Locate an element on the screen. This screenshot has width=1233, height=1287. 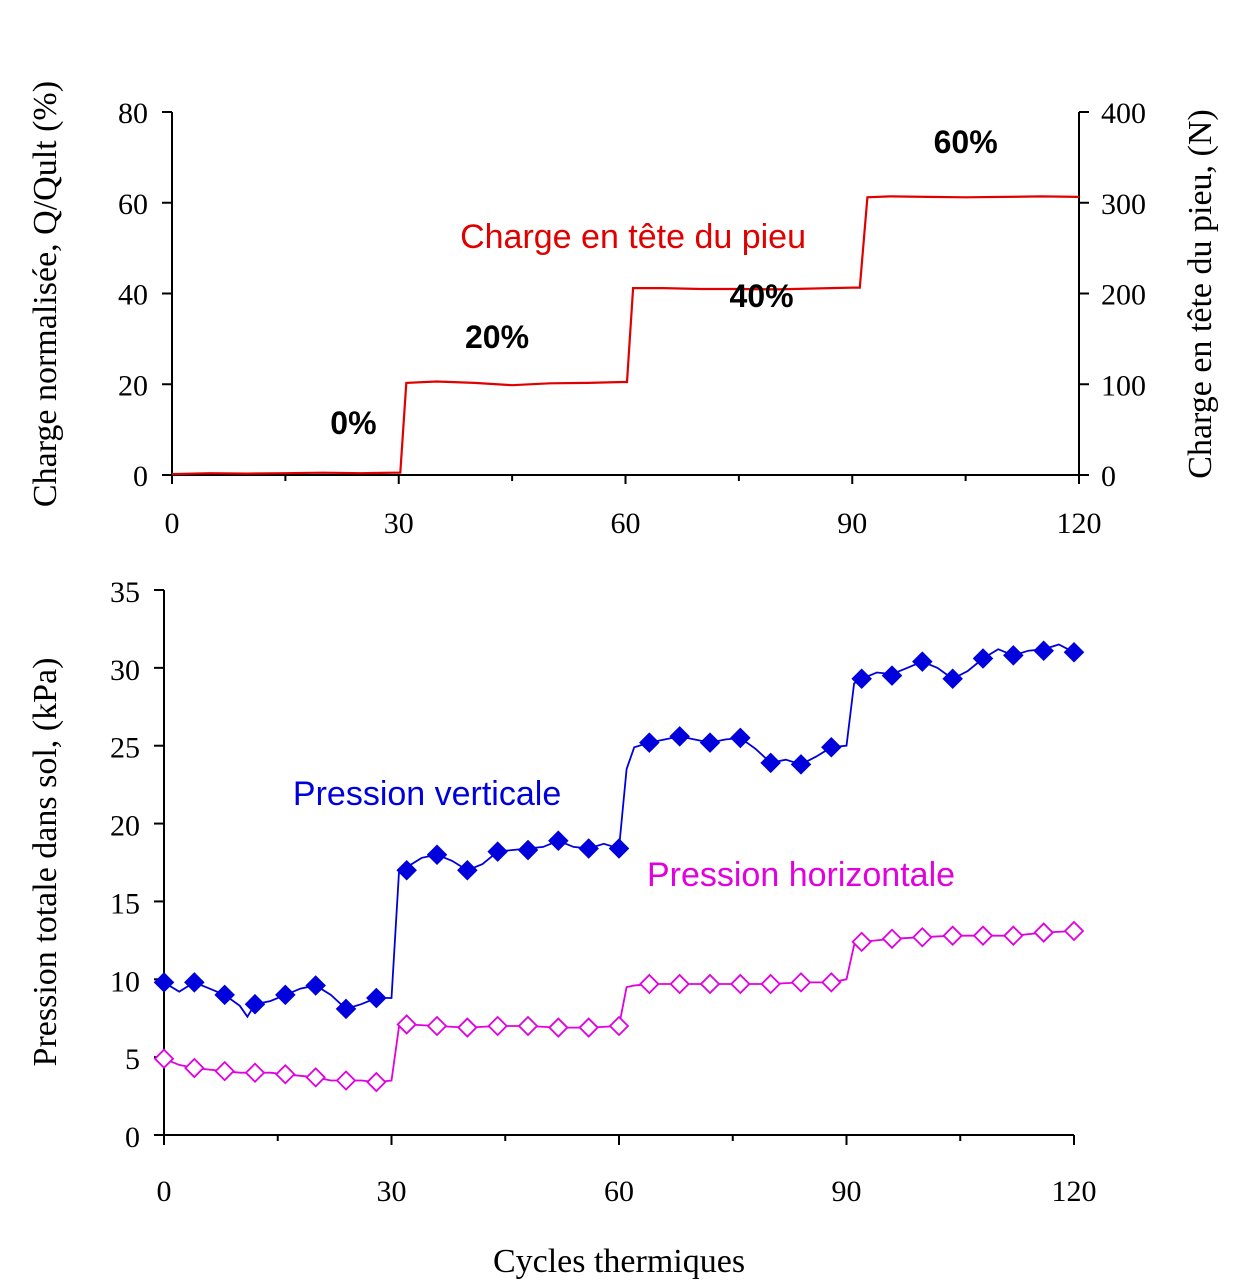
y-tick-label: 25 is located at coordinates (125, 748).